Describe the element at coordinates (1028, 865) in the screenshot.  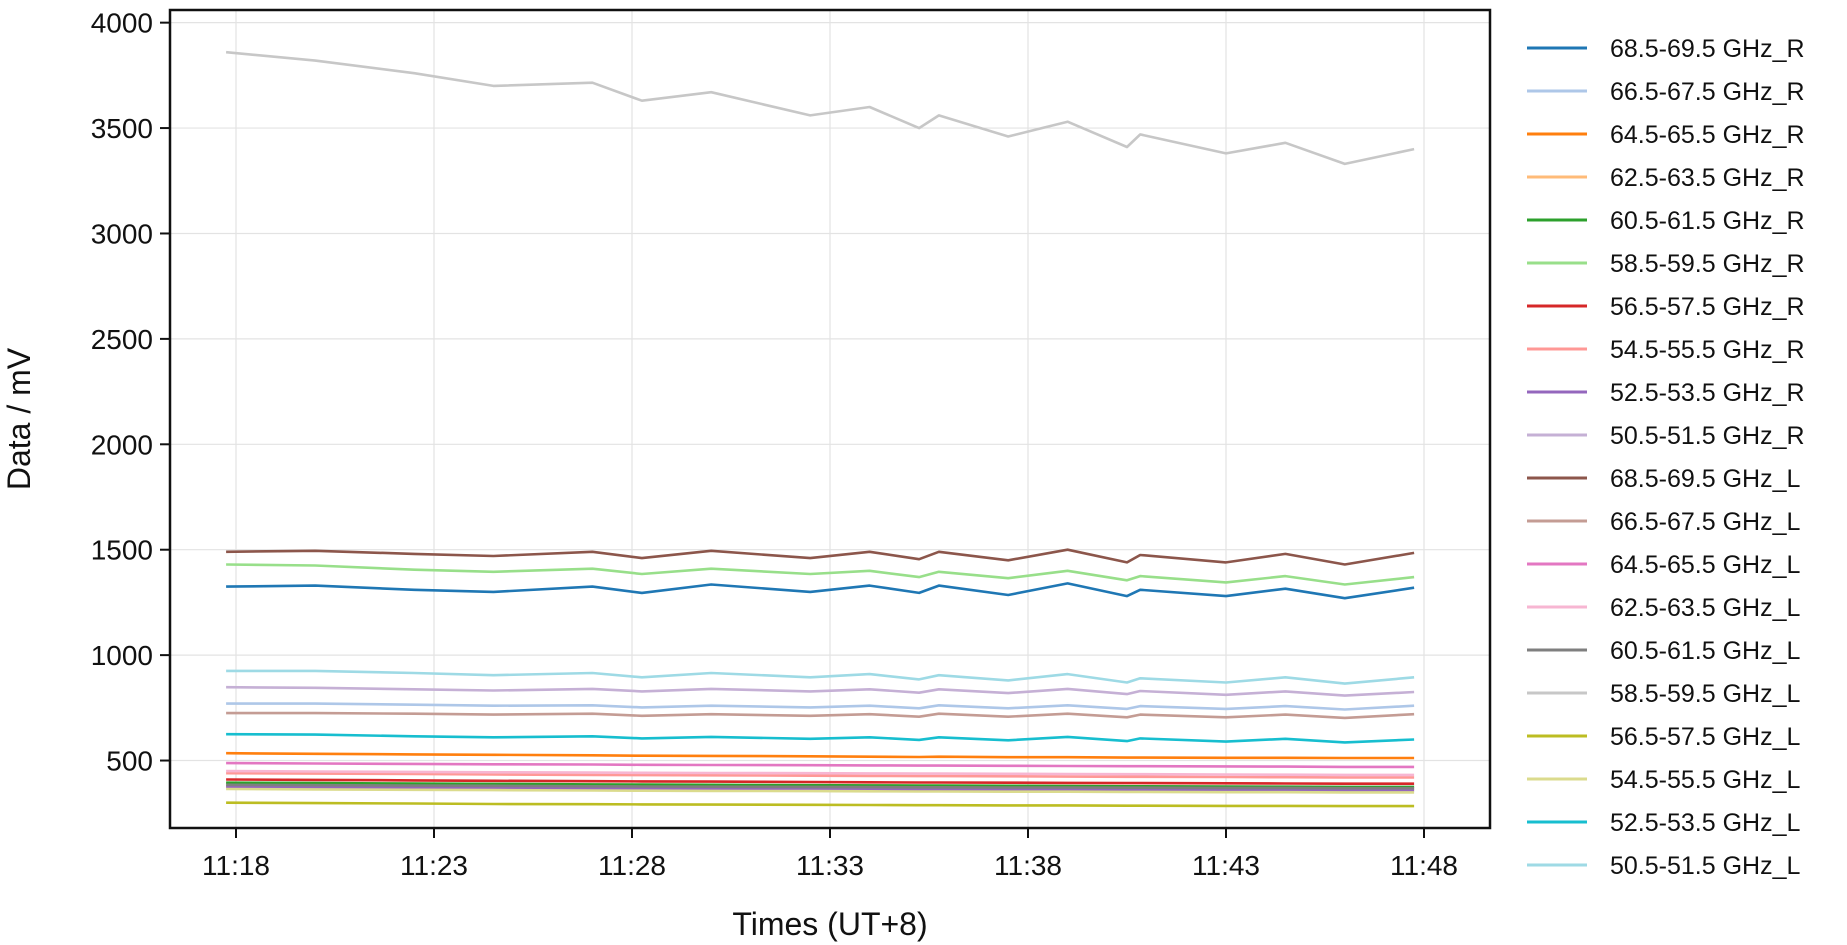
I see `x-tick-label: 11:38` at that location.